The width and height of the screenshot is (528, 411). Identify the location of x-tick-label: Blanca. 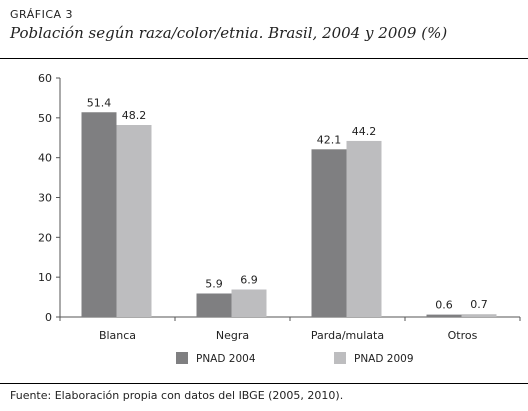
(117, 335).